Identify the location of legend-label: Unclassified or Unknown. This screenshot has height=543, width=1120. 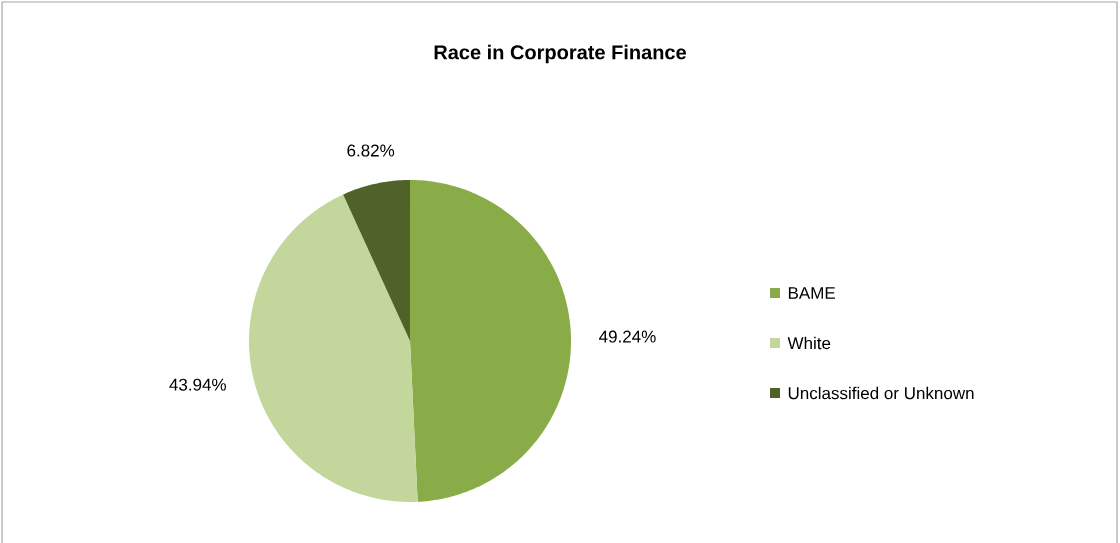
(881, 393).